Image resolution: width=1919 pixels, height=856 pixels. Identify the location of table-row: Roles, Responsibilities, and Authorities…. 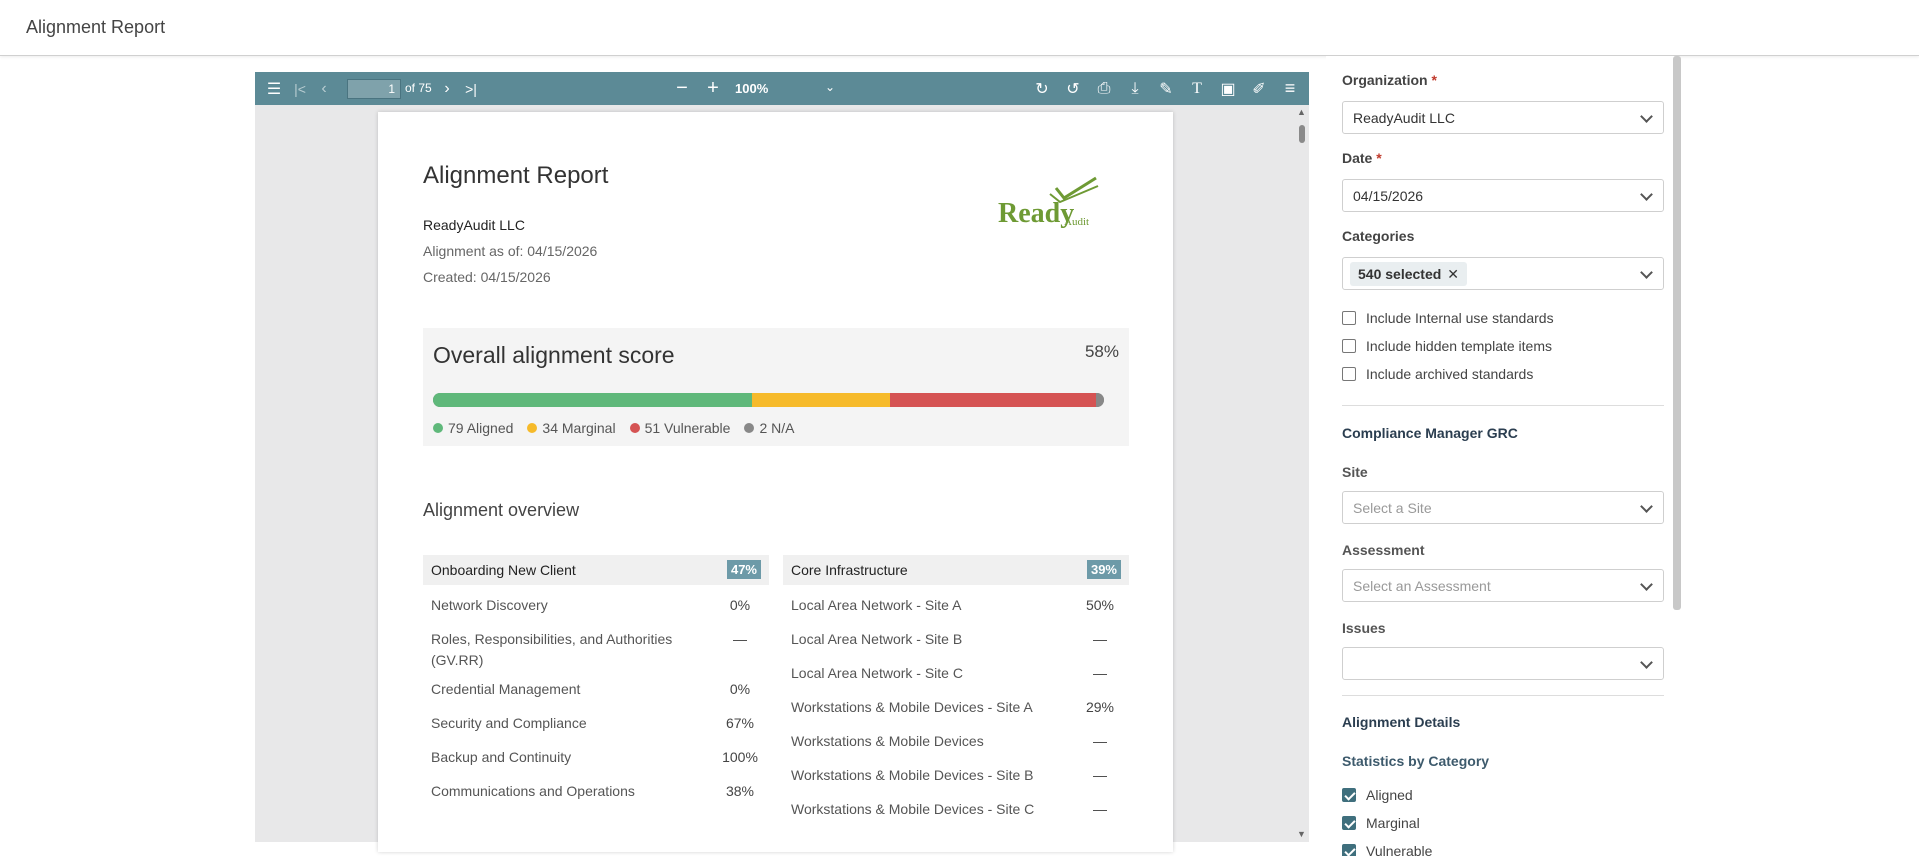
(596, 644).